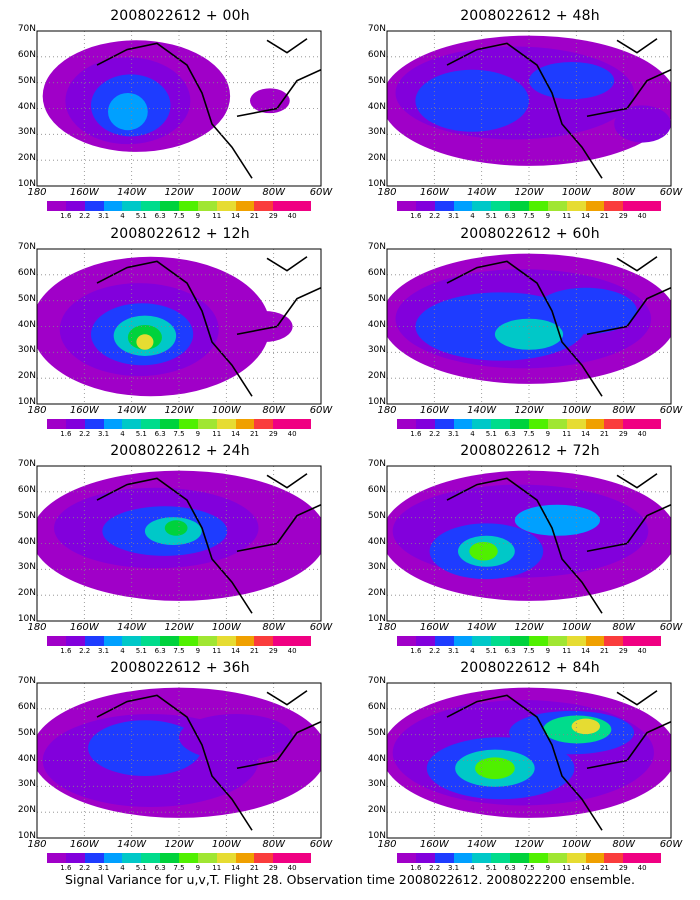  I want to click on colorbar-label: 3.1, so click(103, 216).